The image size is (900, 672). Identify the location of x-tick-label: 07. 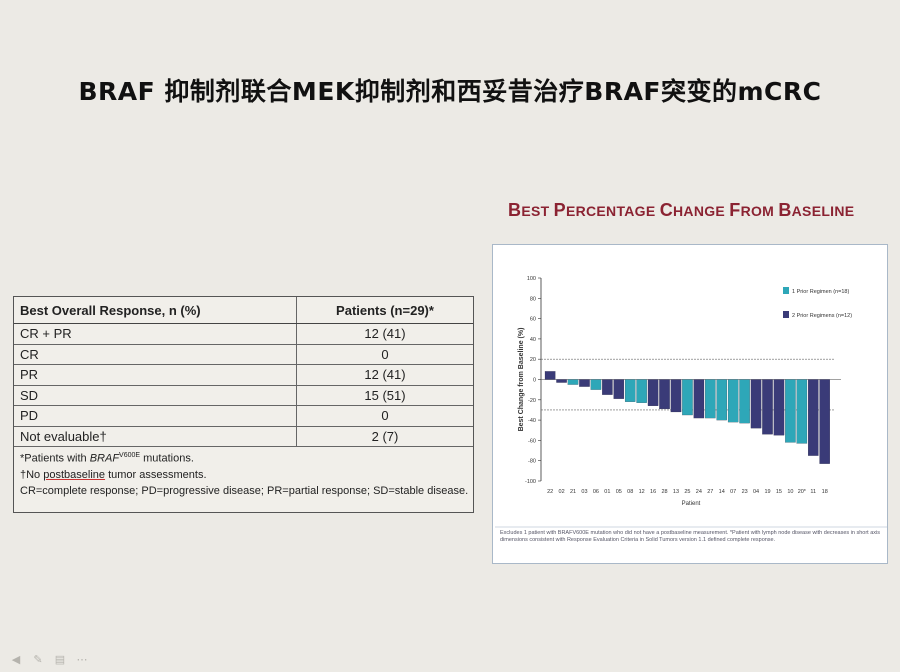
(733, 492).